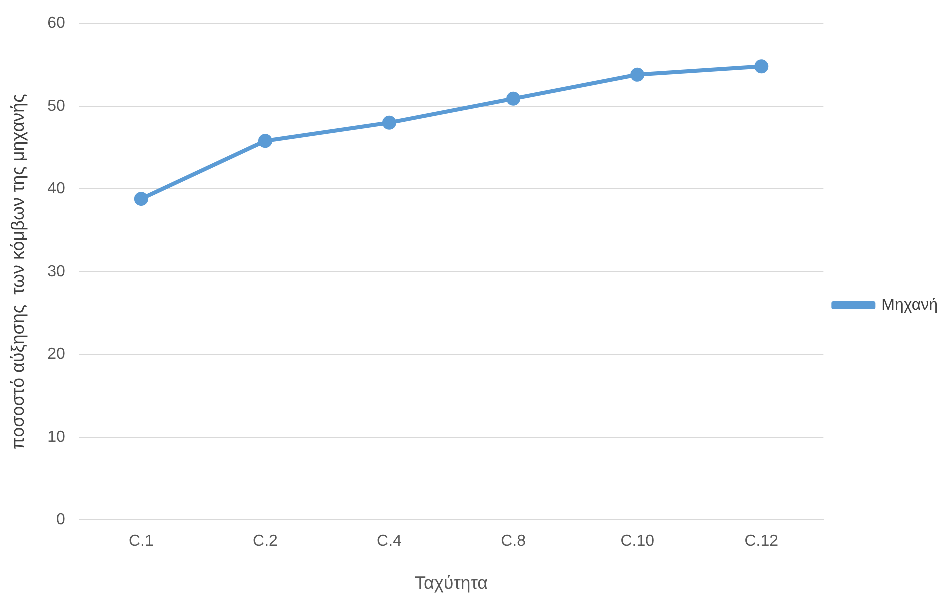  I want to click on x-tick-label: C.4, so click(389, 541).